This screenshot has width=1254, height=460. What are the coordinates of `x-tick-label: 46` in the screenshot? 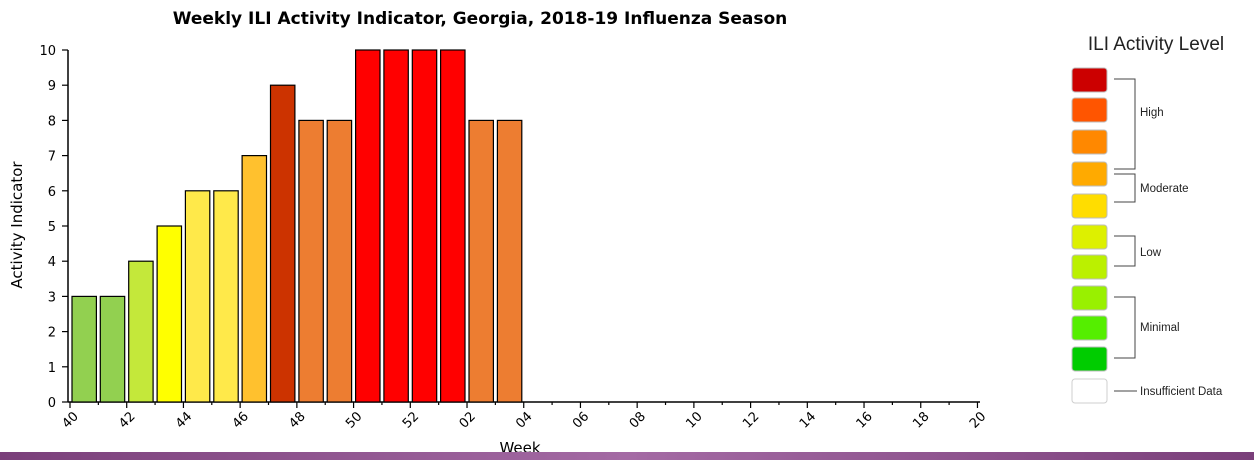 It's located at (241, 420).